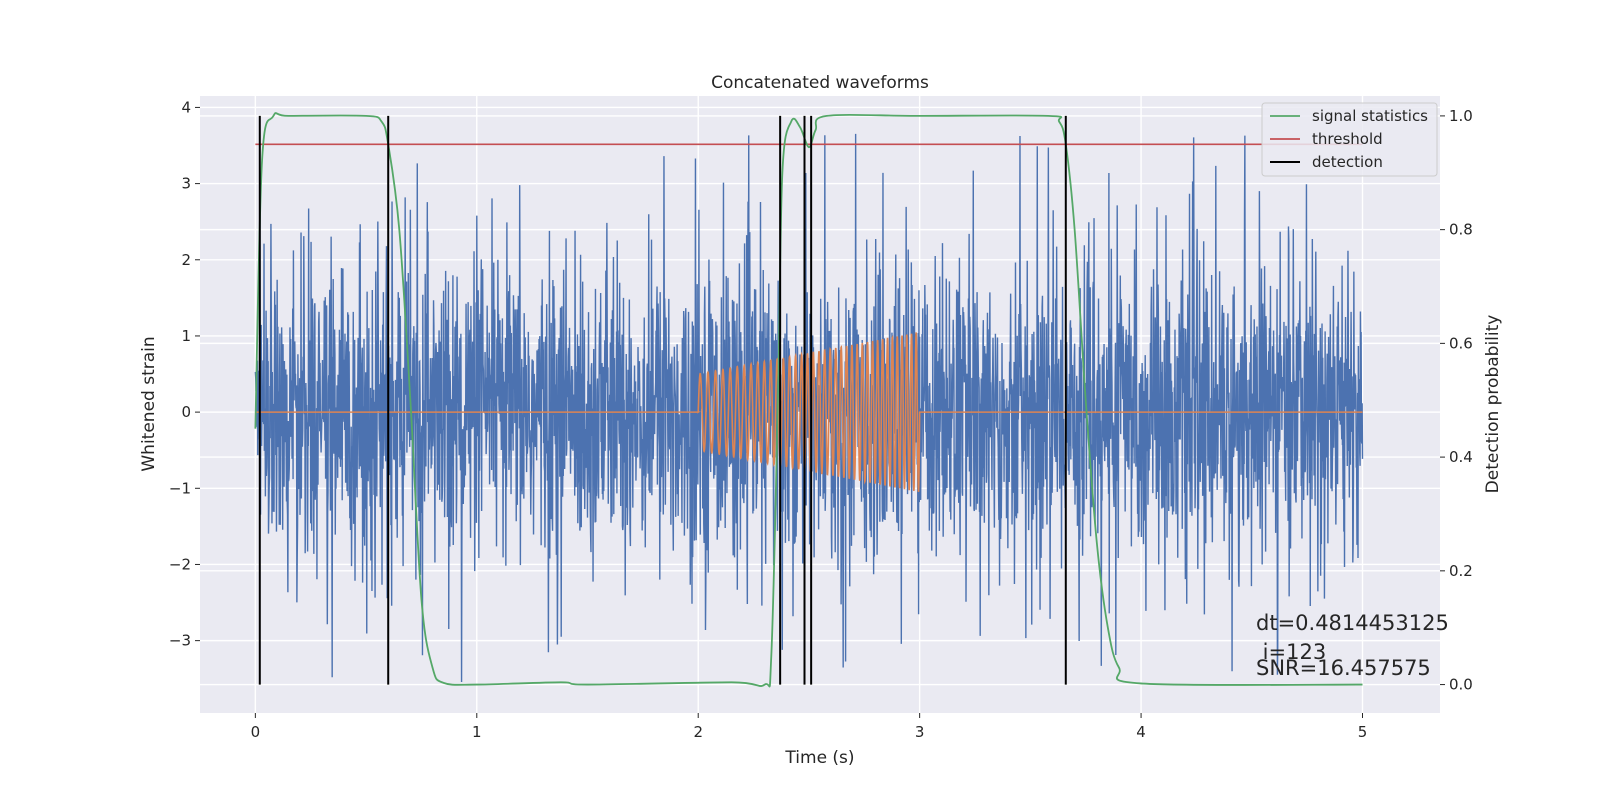 The width and height of the screenshot is (1600, 800). What do you see at coordinates (1461, 457) in the screenshot?
I see `y-right-tick-label: 0.4` at bounding box center [1461, 457].